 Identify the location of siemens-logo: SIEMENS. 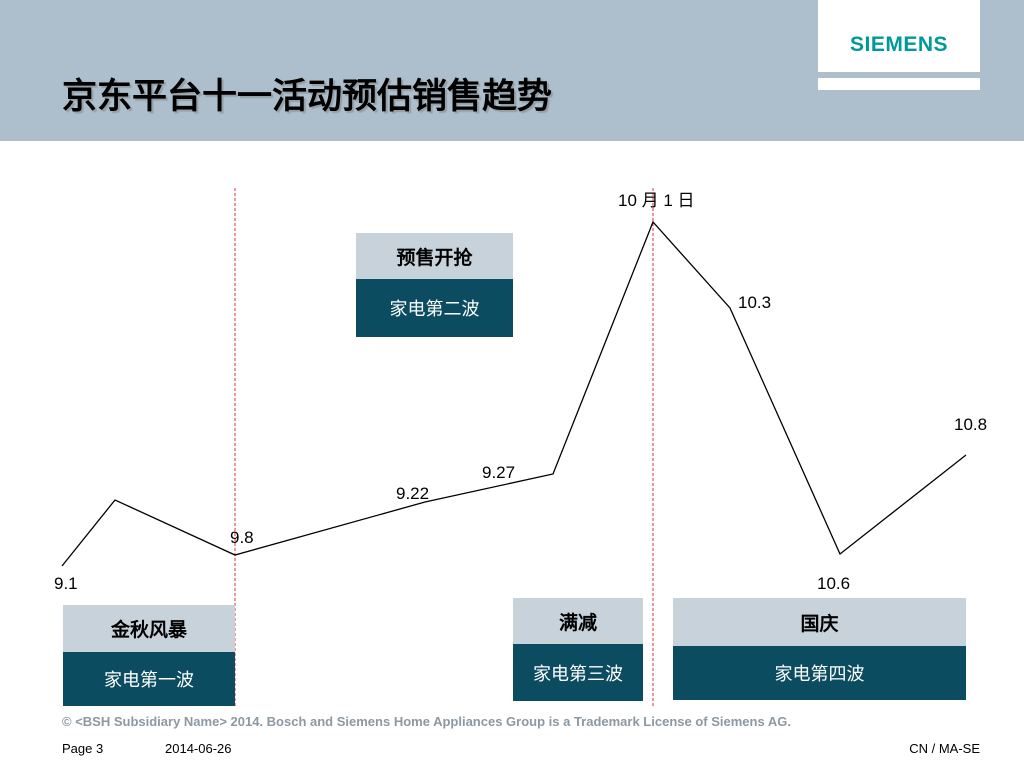
(899, 44).